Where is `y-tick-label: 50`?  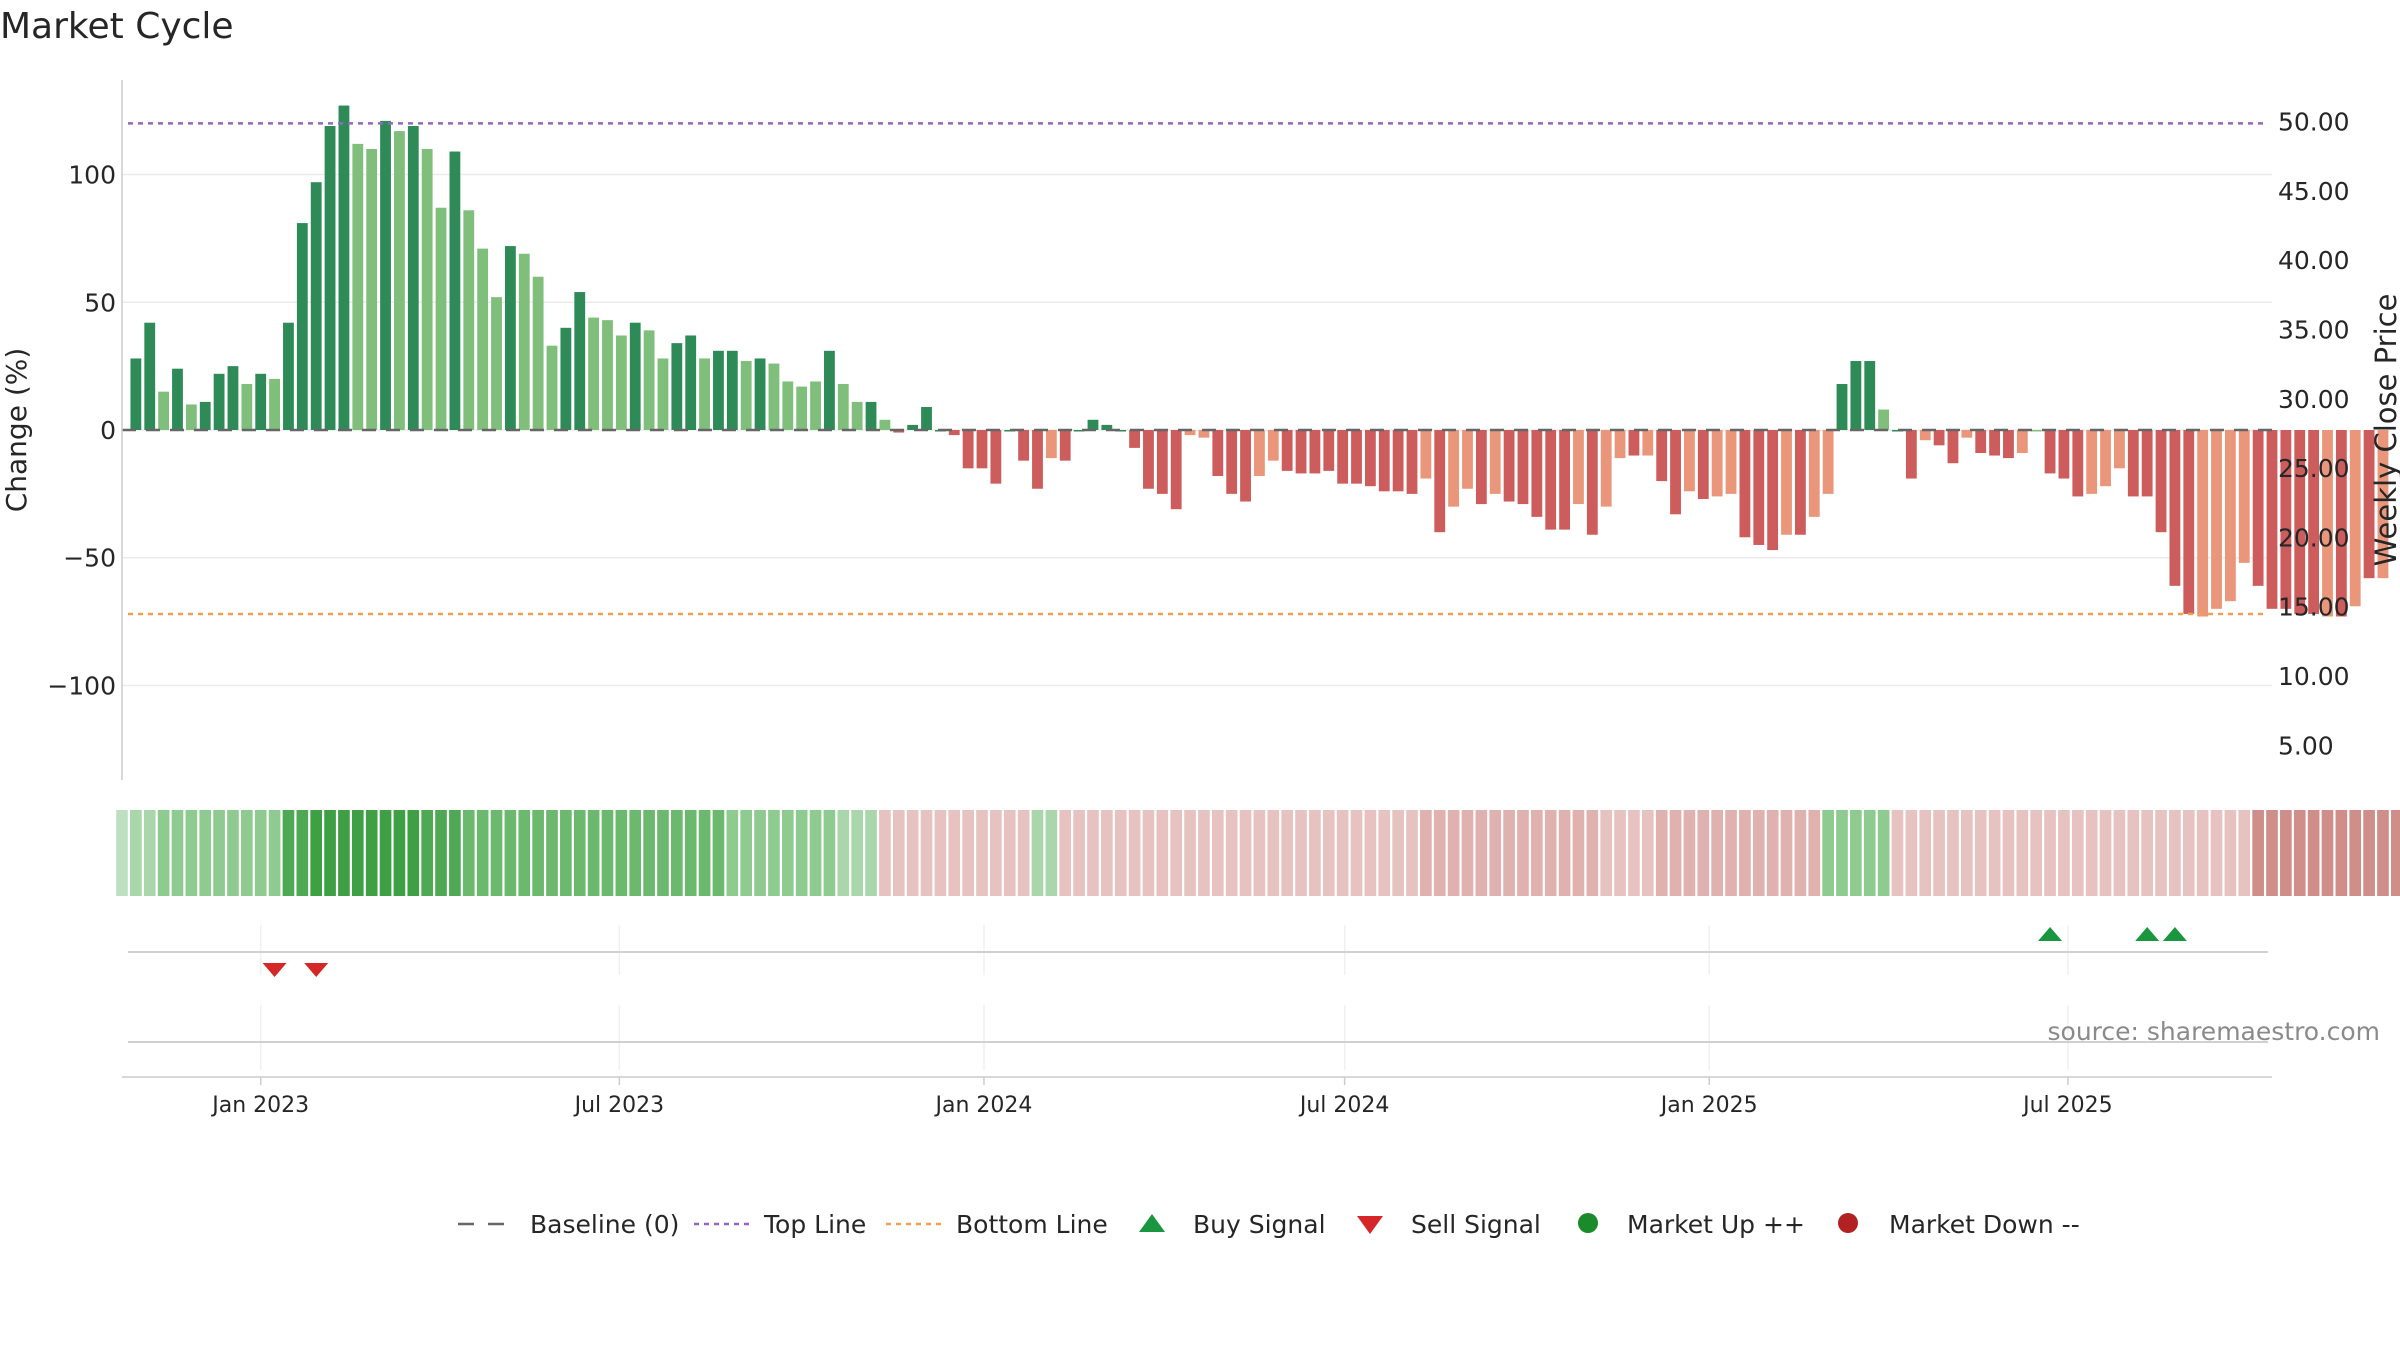 y-tick-label: 50 is located at coordinates (100, 302).